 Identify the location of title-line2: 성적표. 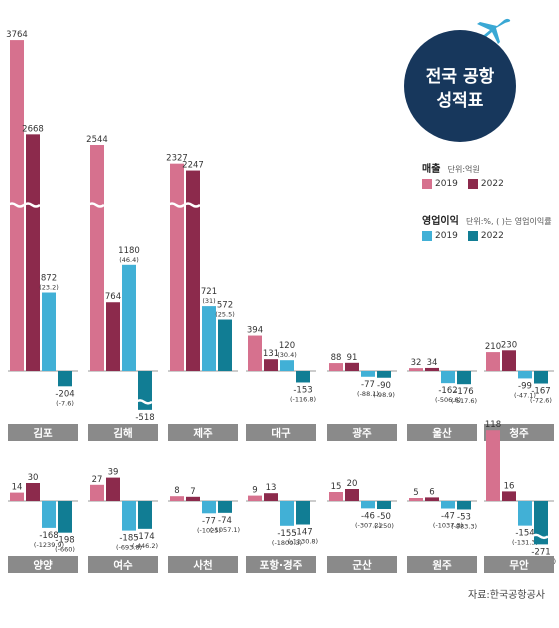
(460, 101).